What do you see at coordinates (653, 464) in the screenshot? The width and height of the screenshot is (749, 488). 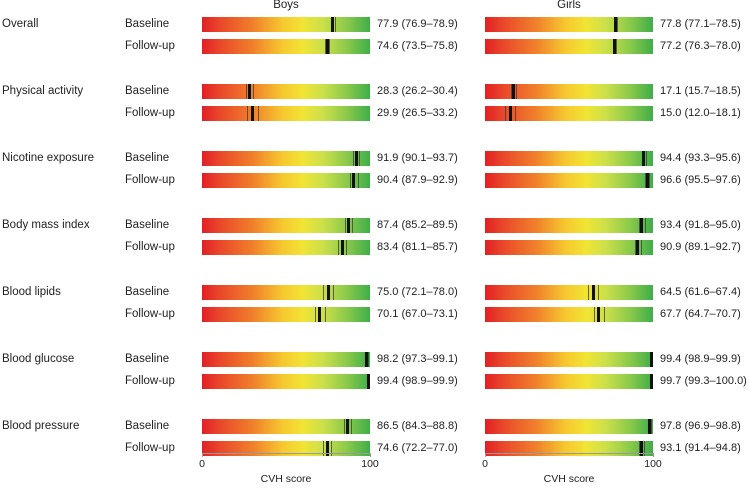 I see `x-tick-label: 100` at bounding box center [653, 464].